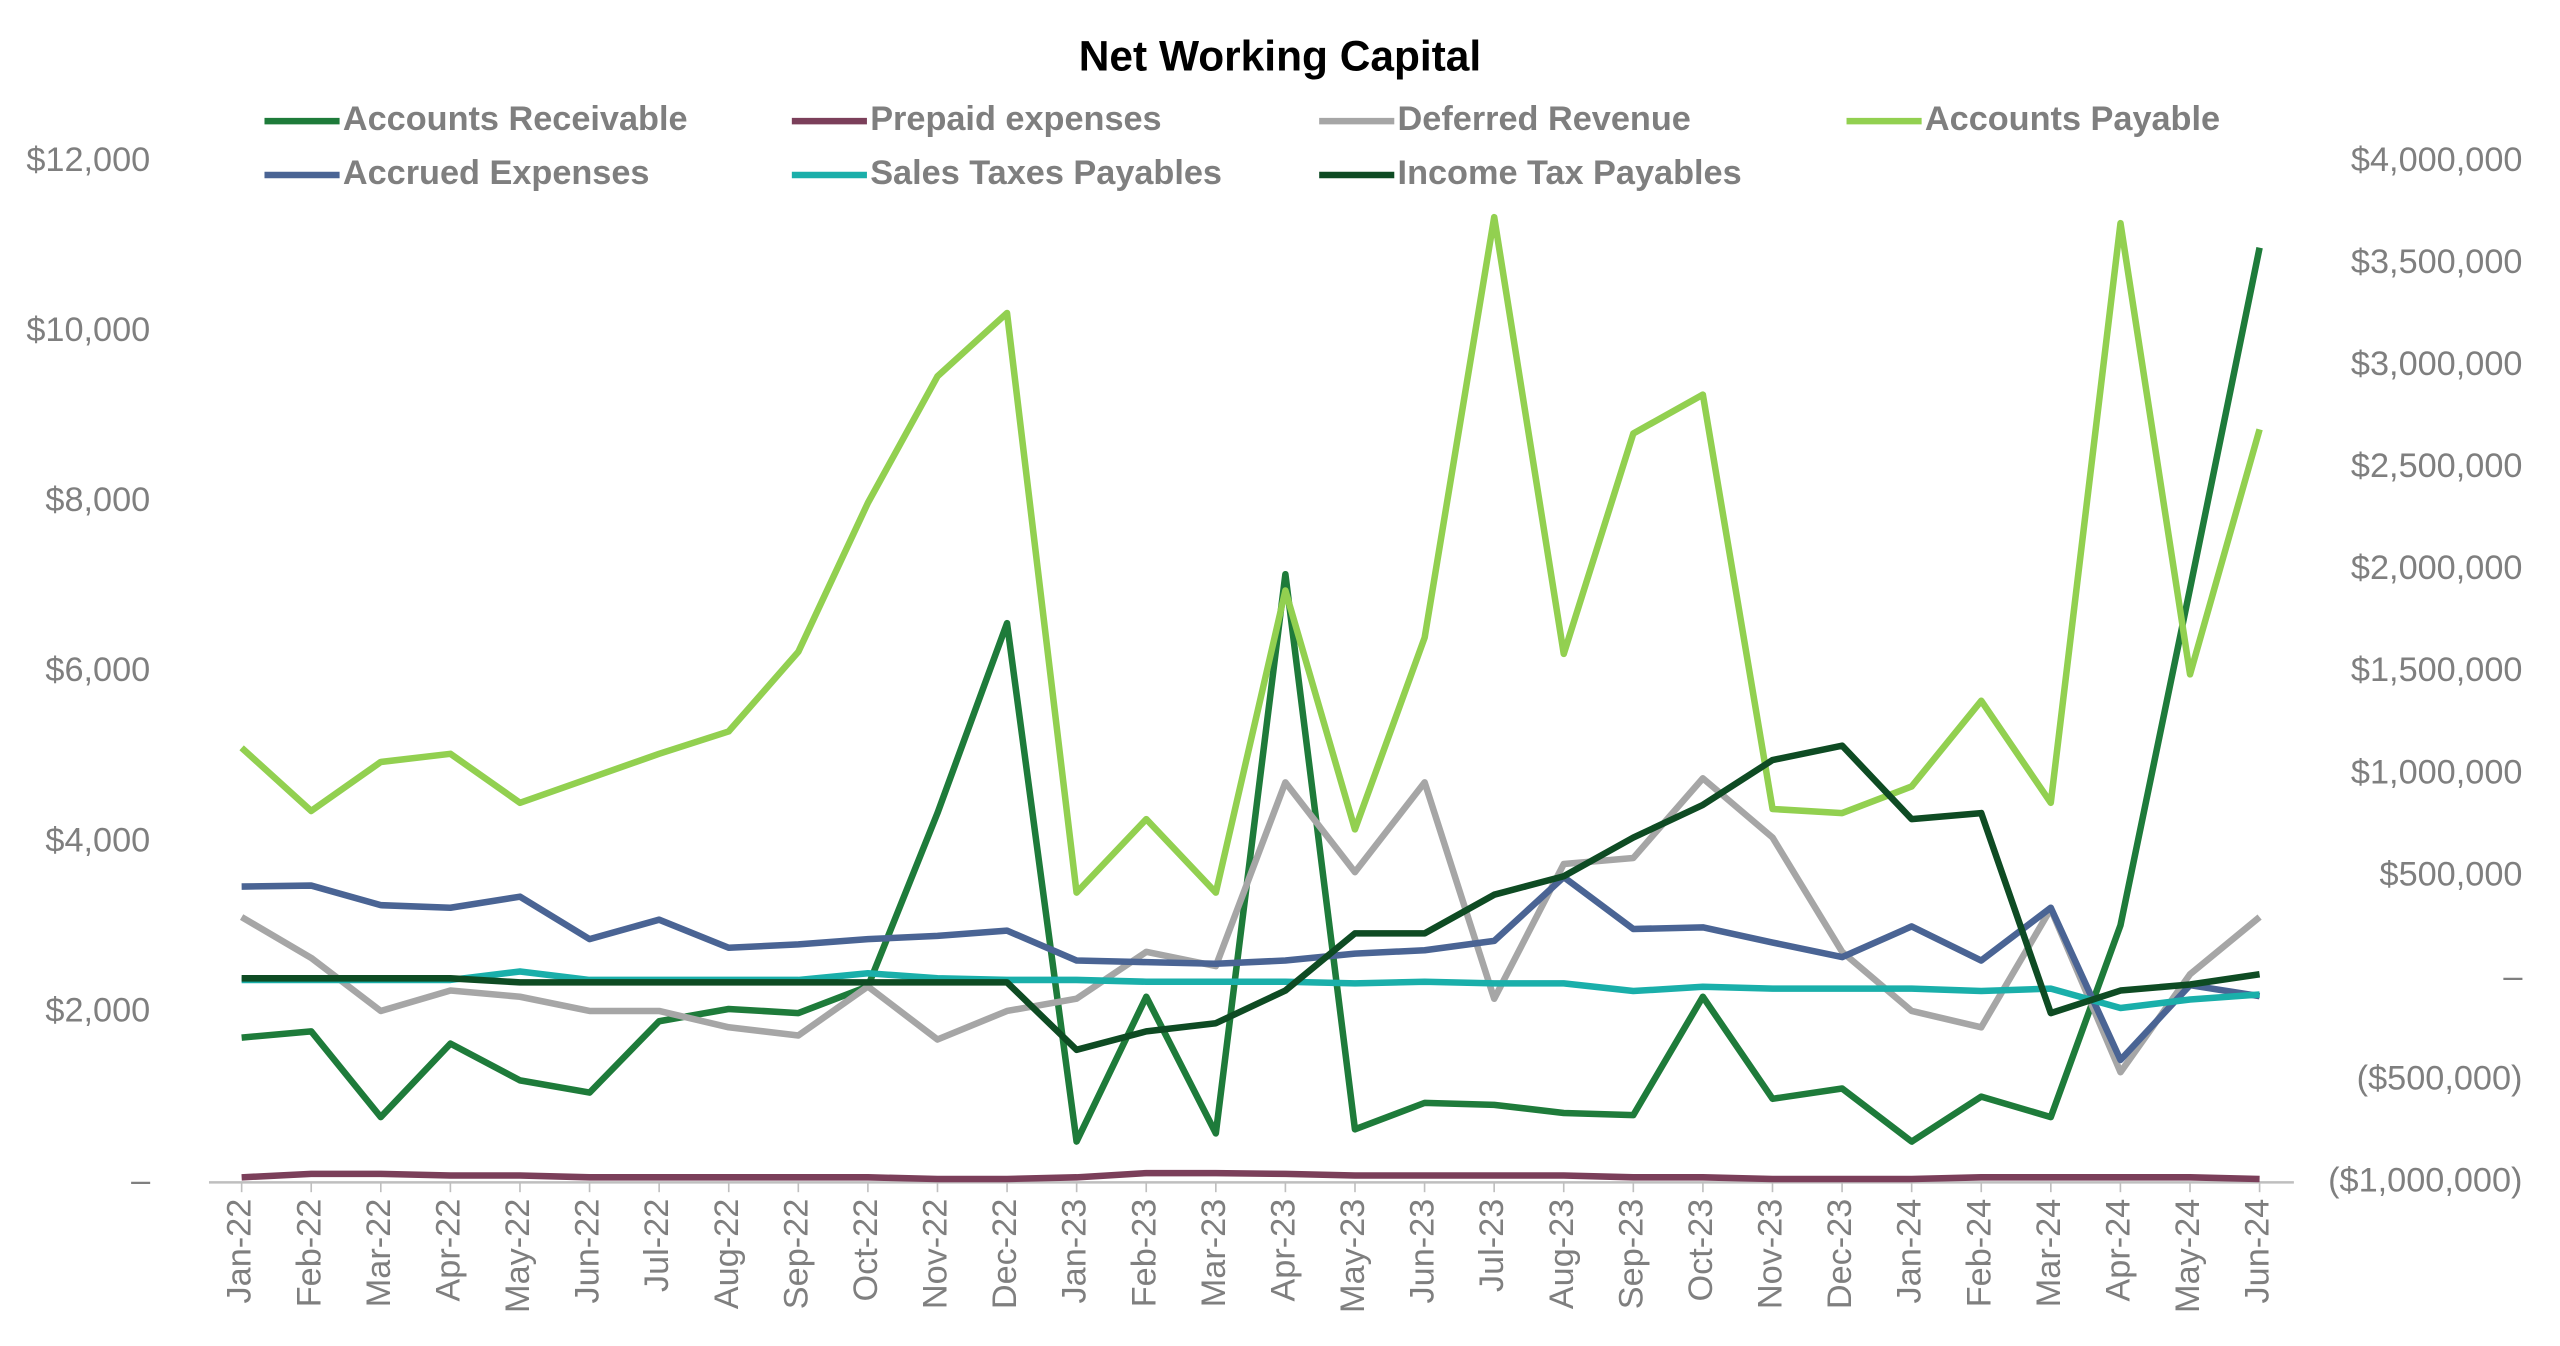  Describe the element at coordinates (1701, 1250) in the screenshot. I see `x-tick-label: Oct-23` at that location.